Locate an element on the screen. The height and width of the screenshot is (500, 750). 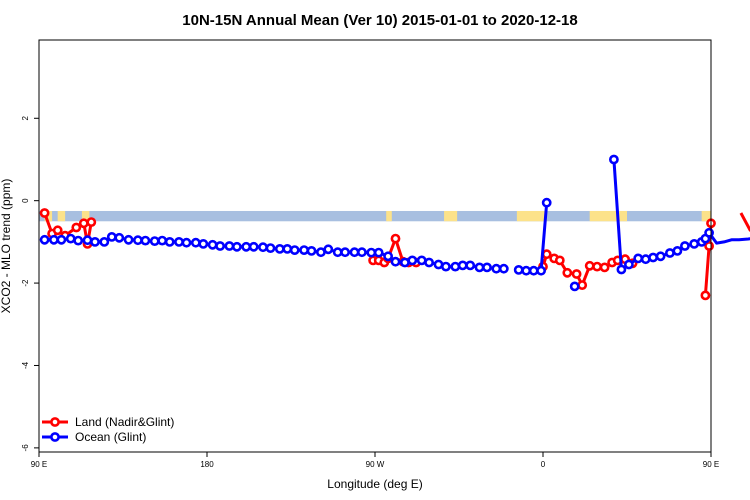
legend-item-0: Land (Nadir&Glint) is located at coordinates (108, 422).